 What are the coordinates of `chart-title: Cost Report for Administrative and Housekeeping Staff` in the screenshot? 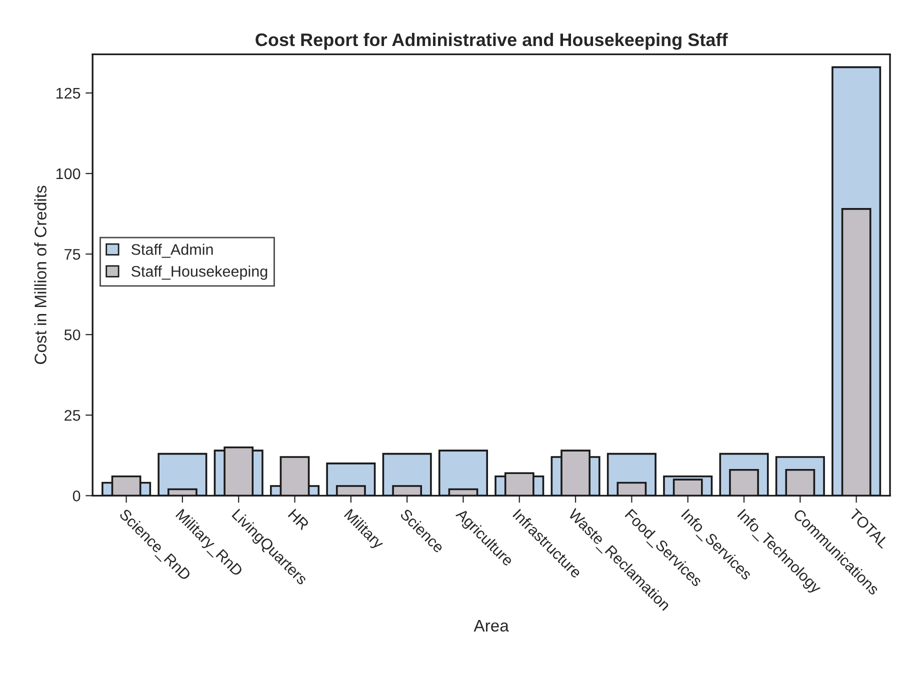 It's located at (492, 41).